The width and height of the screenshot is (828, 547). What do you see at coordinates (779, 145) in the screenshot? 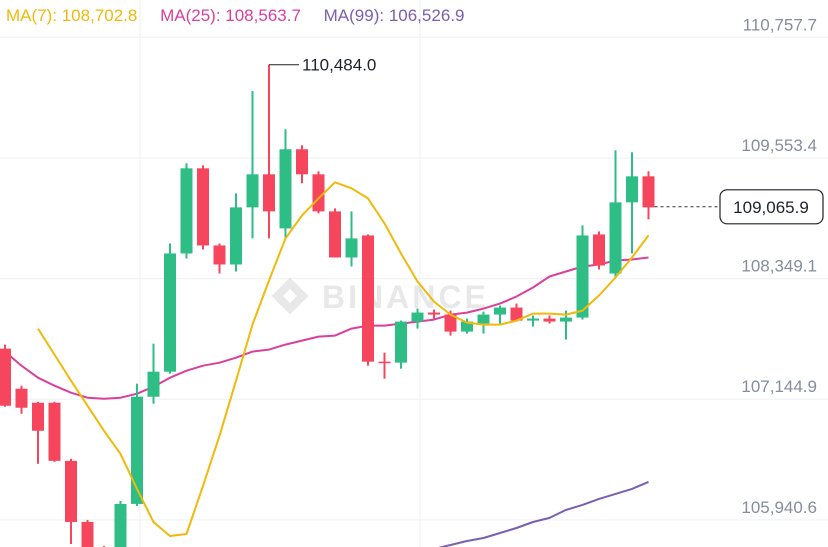
I see `price-tick-label: 109,553.4` at bounding box center [779, 145].